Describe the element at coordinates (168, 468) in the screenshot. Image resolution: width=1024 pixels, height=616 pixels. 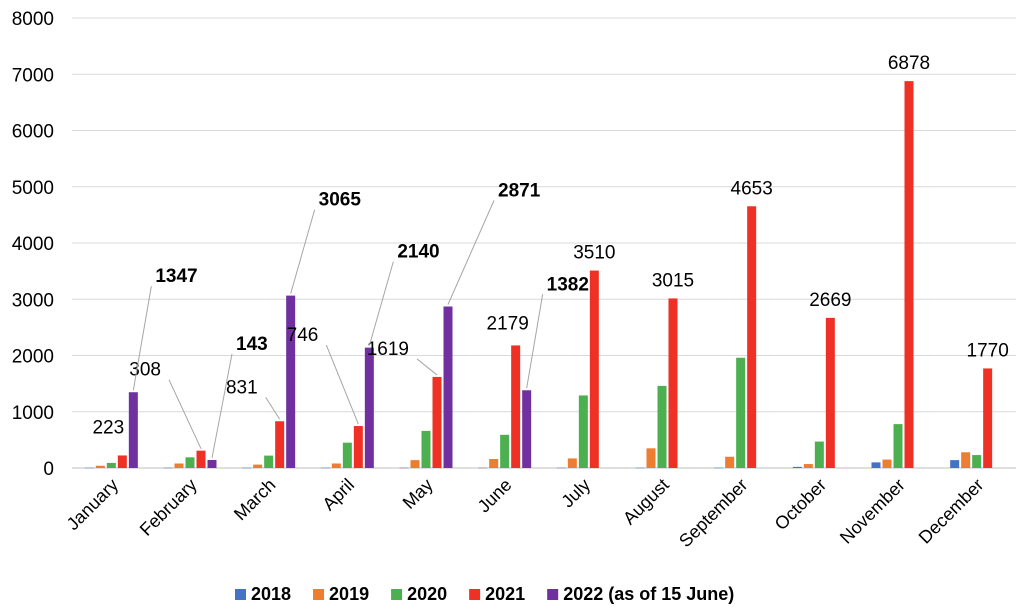
I see `bar-2018-february` at that location.